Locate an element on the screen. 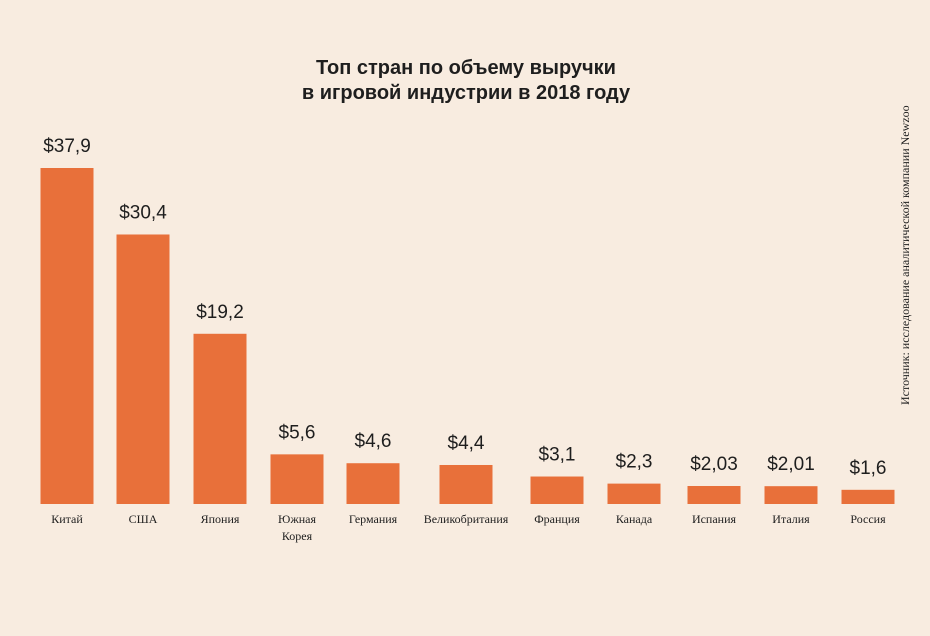  value-label-10: $1,6 is located at coordinates (868, 468).